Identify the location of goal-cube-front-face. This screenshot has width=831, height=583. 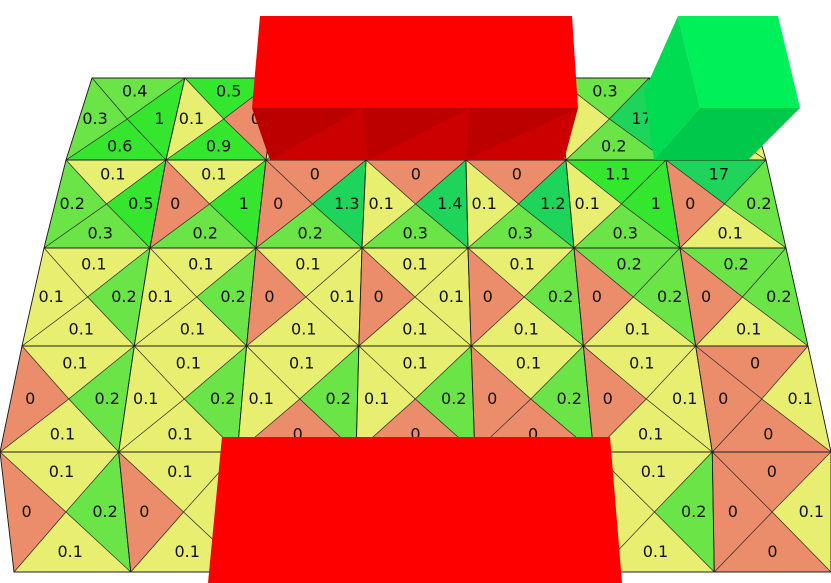
(727, 134).